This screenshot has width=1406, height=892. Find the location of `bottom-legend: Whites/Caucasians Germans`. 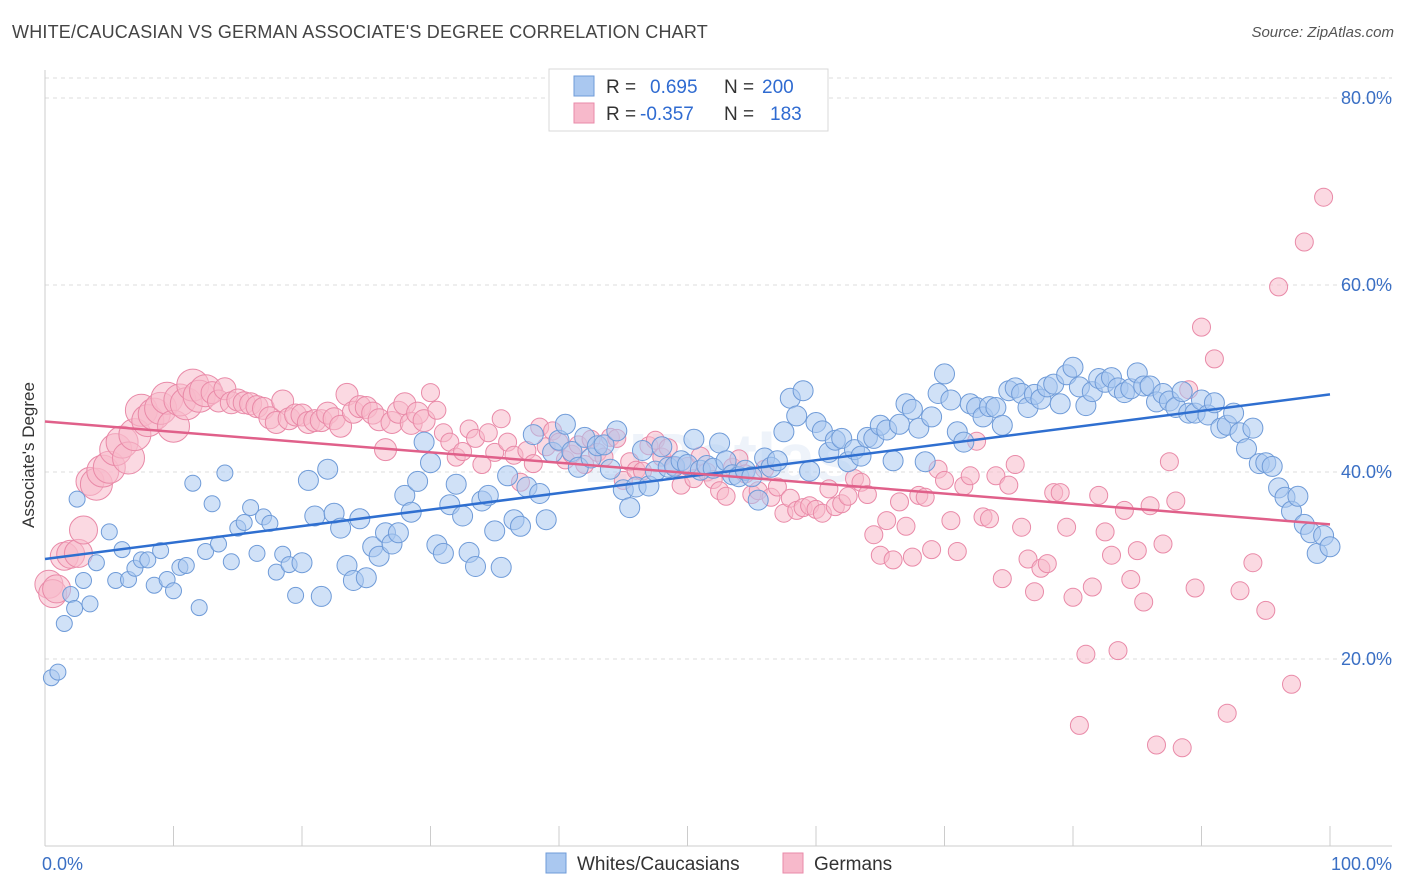

bottom-legend: Whites/Caucasians Germans is located at coordinates (718, 863).